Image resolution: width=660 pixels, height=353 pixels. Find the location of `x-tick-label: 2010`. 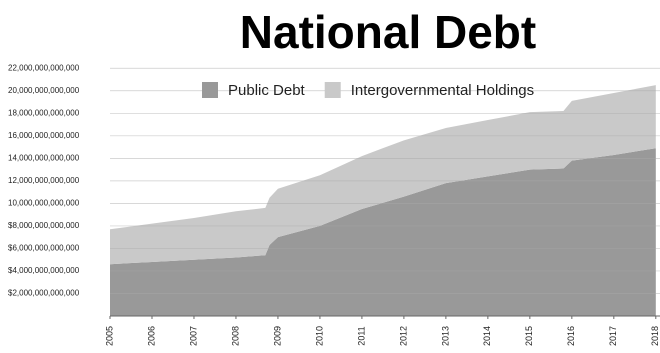

x-tick-label: 2010 is located at coordinates (319, 336).